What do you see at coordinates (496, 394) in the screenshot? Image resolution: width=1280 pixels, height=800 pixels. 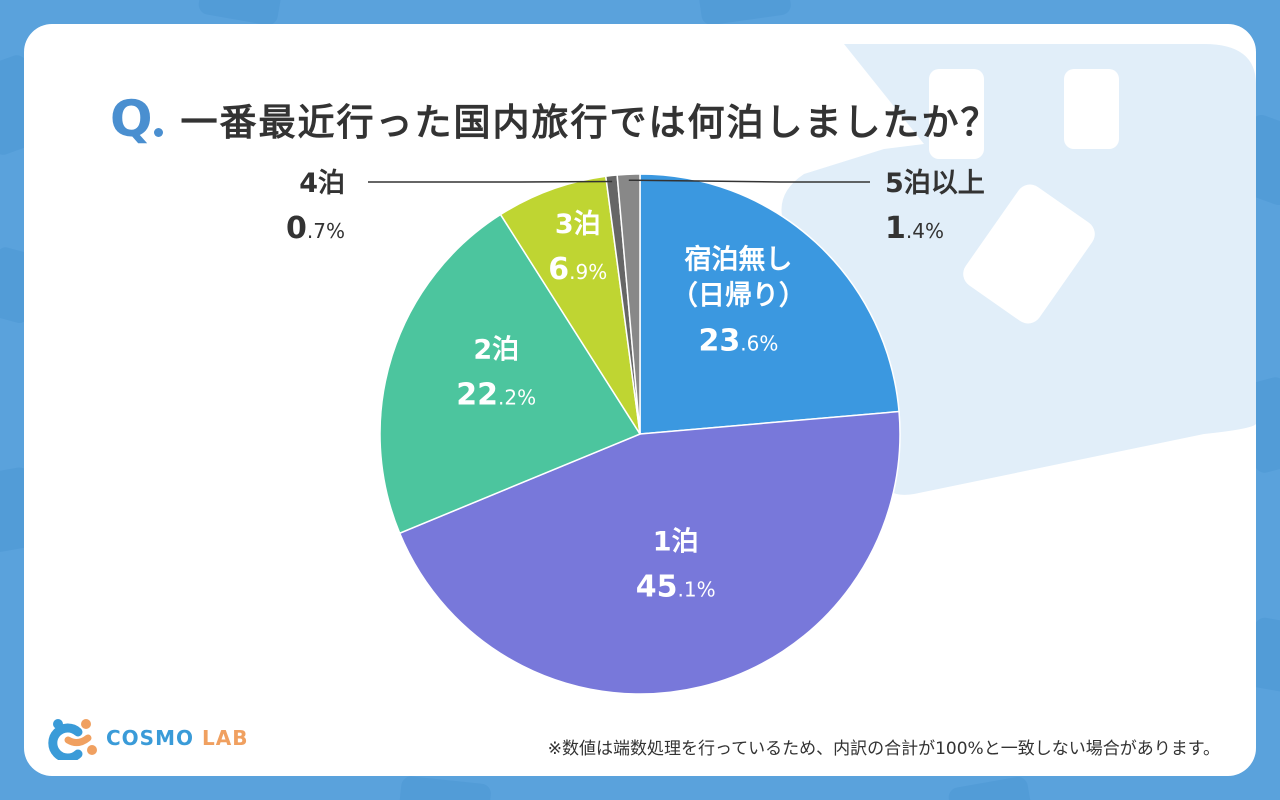 I see `slice-value-2: 22.2%` at bounding box center [496, 394].